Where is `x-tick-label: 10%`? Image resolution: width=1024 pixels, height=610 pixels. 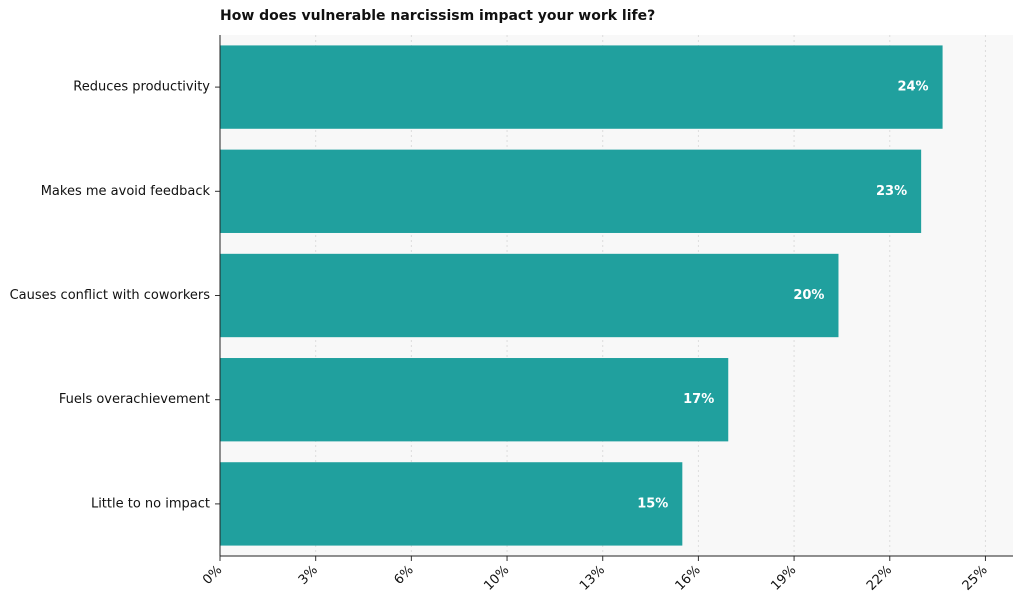
x-tick-label: 10% is located at coordinates (496, 578).